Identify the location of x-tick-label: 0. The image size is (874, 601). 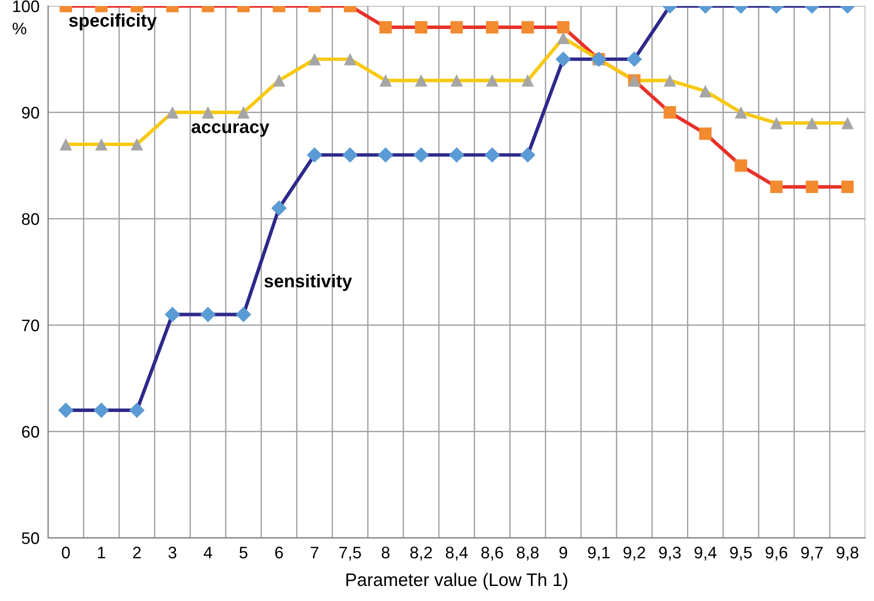
(66, 552).